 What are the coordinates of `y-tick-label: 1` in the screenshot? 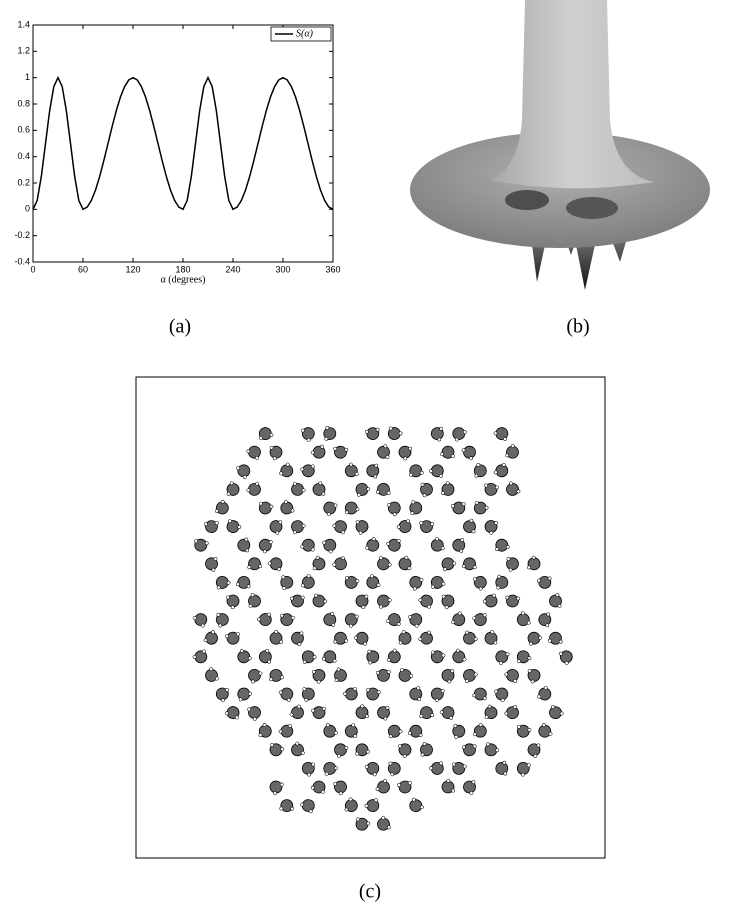 It's located at (27, 77).